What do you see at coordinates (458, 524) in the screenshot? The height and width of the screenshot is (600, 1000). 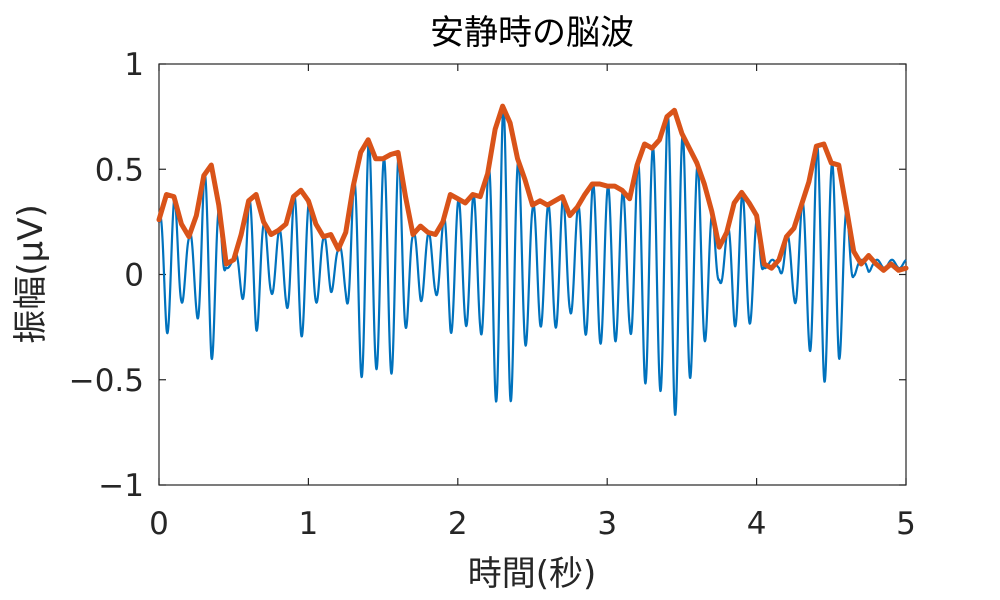 I see `x-tick-label: 2` at bounding box center [458, 524].